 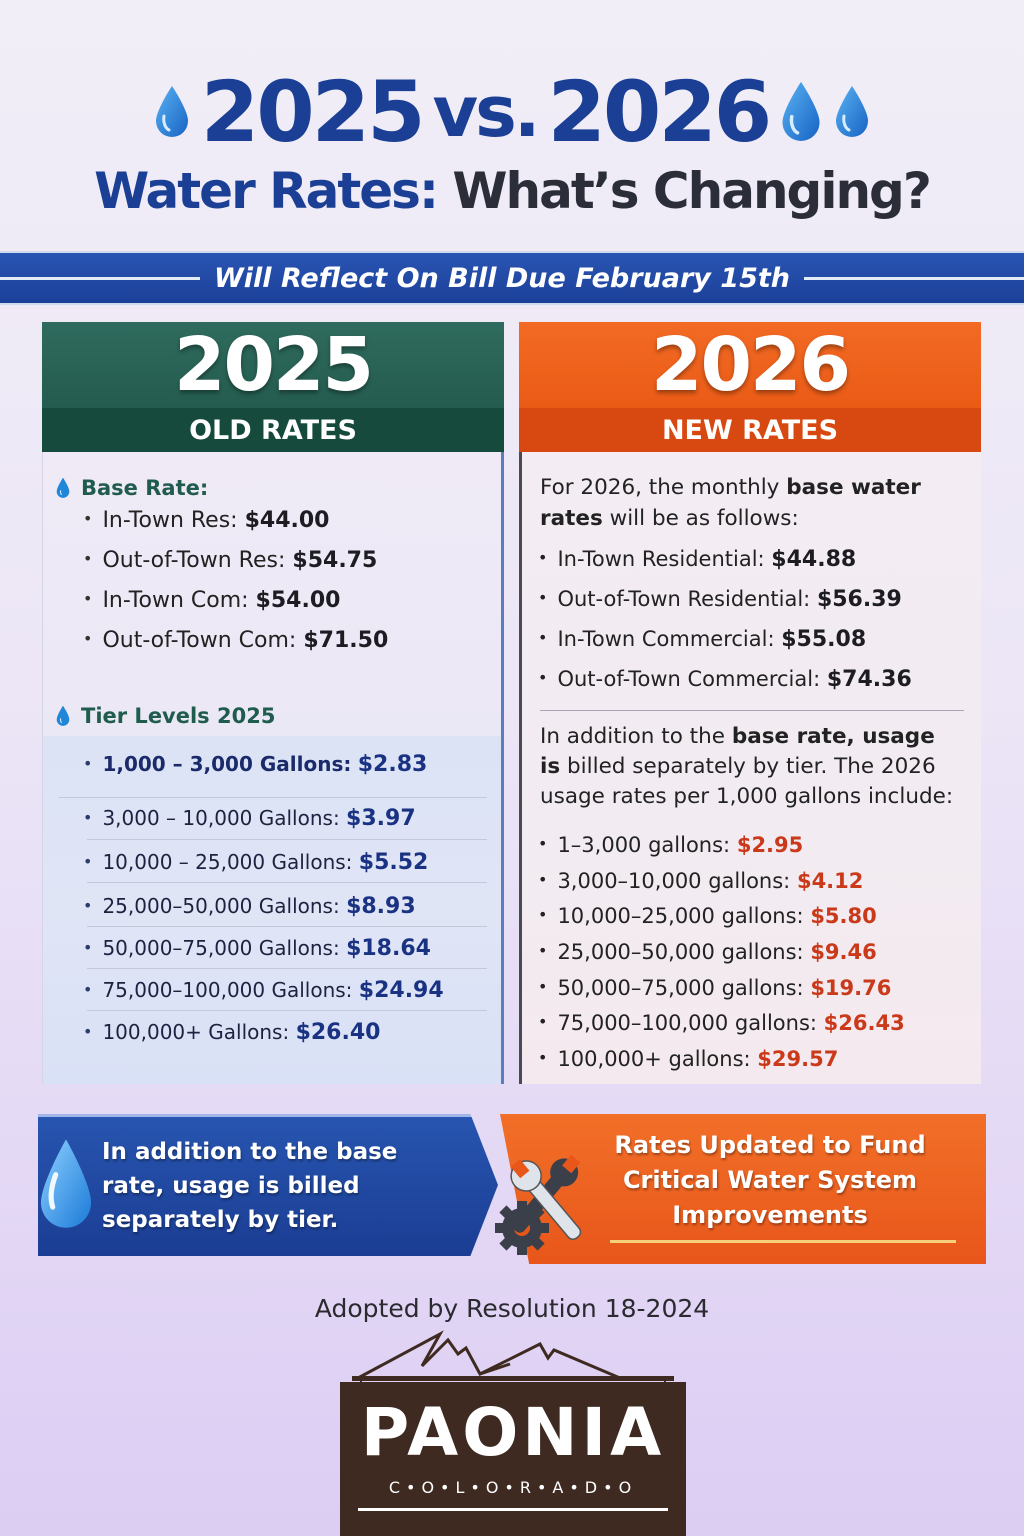 I want to click on tier-row: 3,000 – 10,000 Gallons: $3.97, so click(x=278, y=818).